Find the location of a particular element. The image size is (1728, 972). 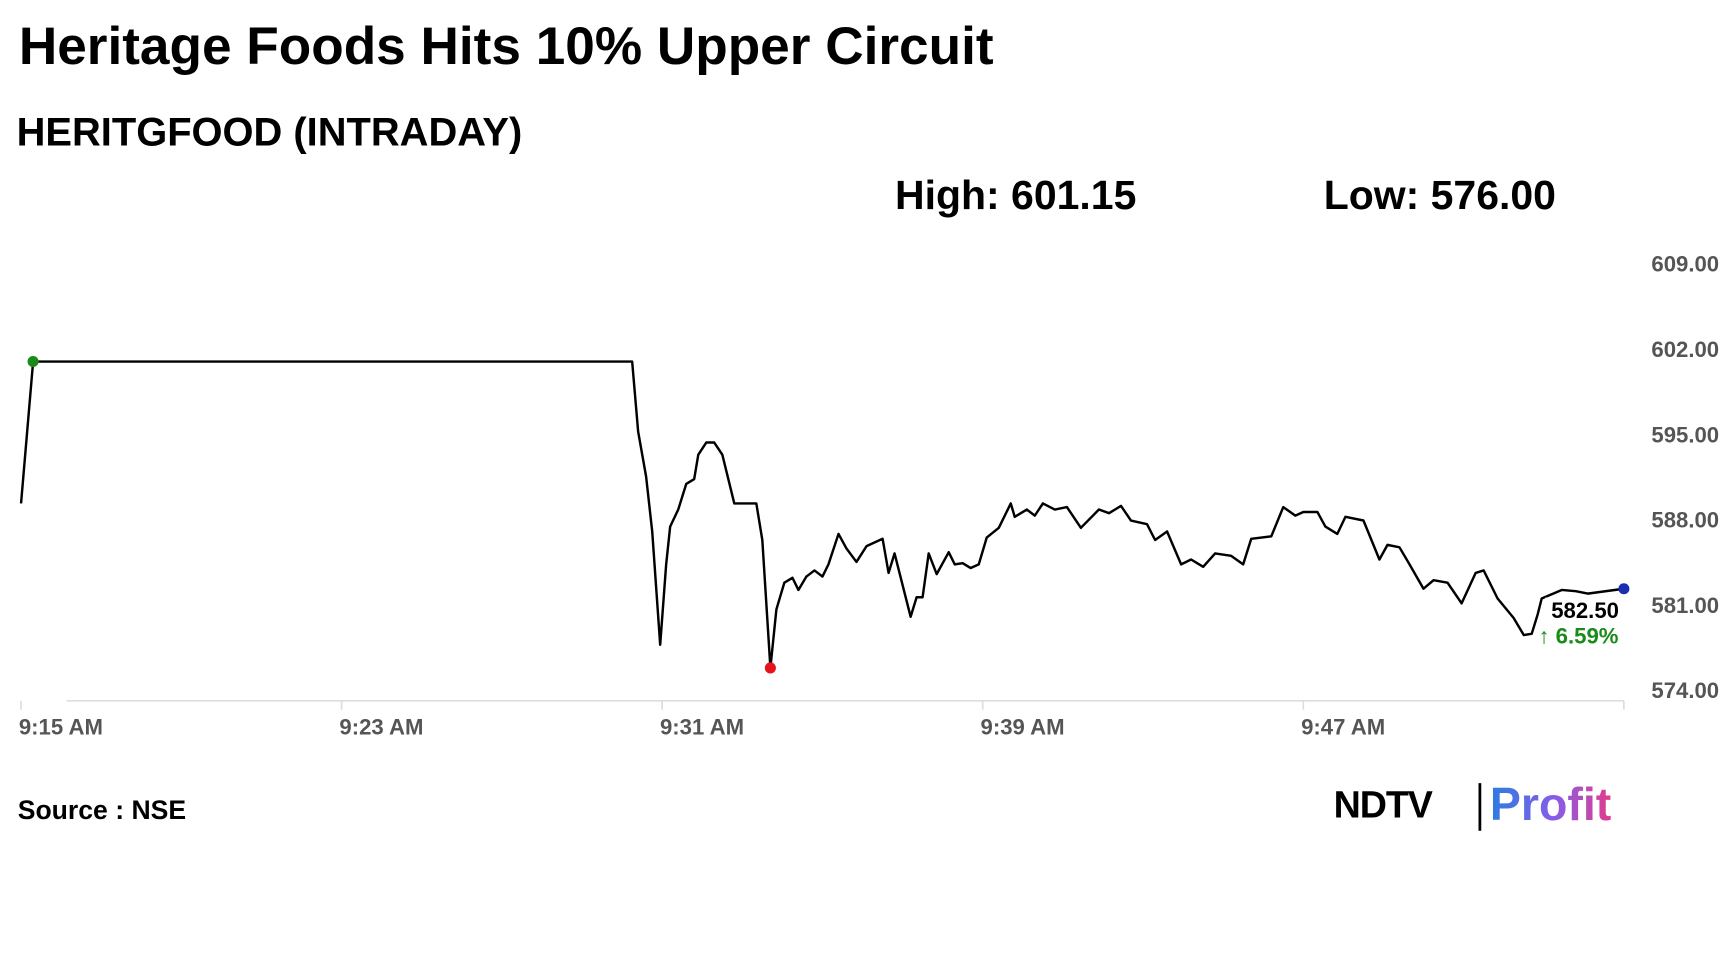

change-label: ↑ 6.59% is located at coordinates (1578, 635).